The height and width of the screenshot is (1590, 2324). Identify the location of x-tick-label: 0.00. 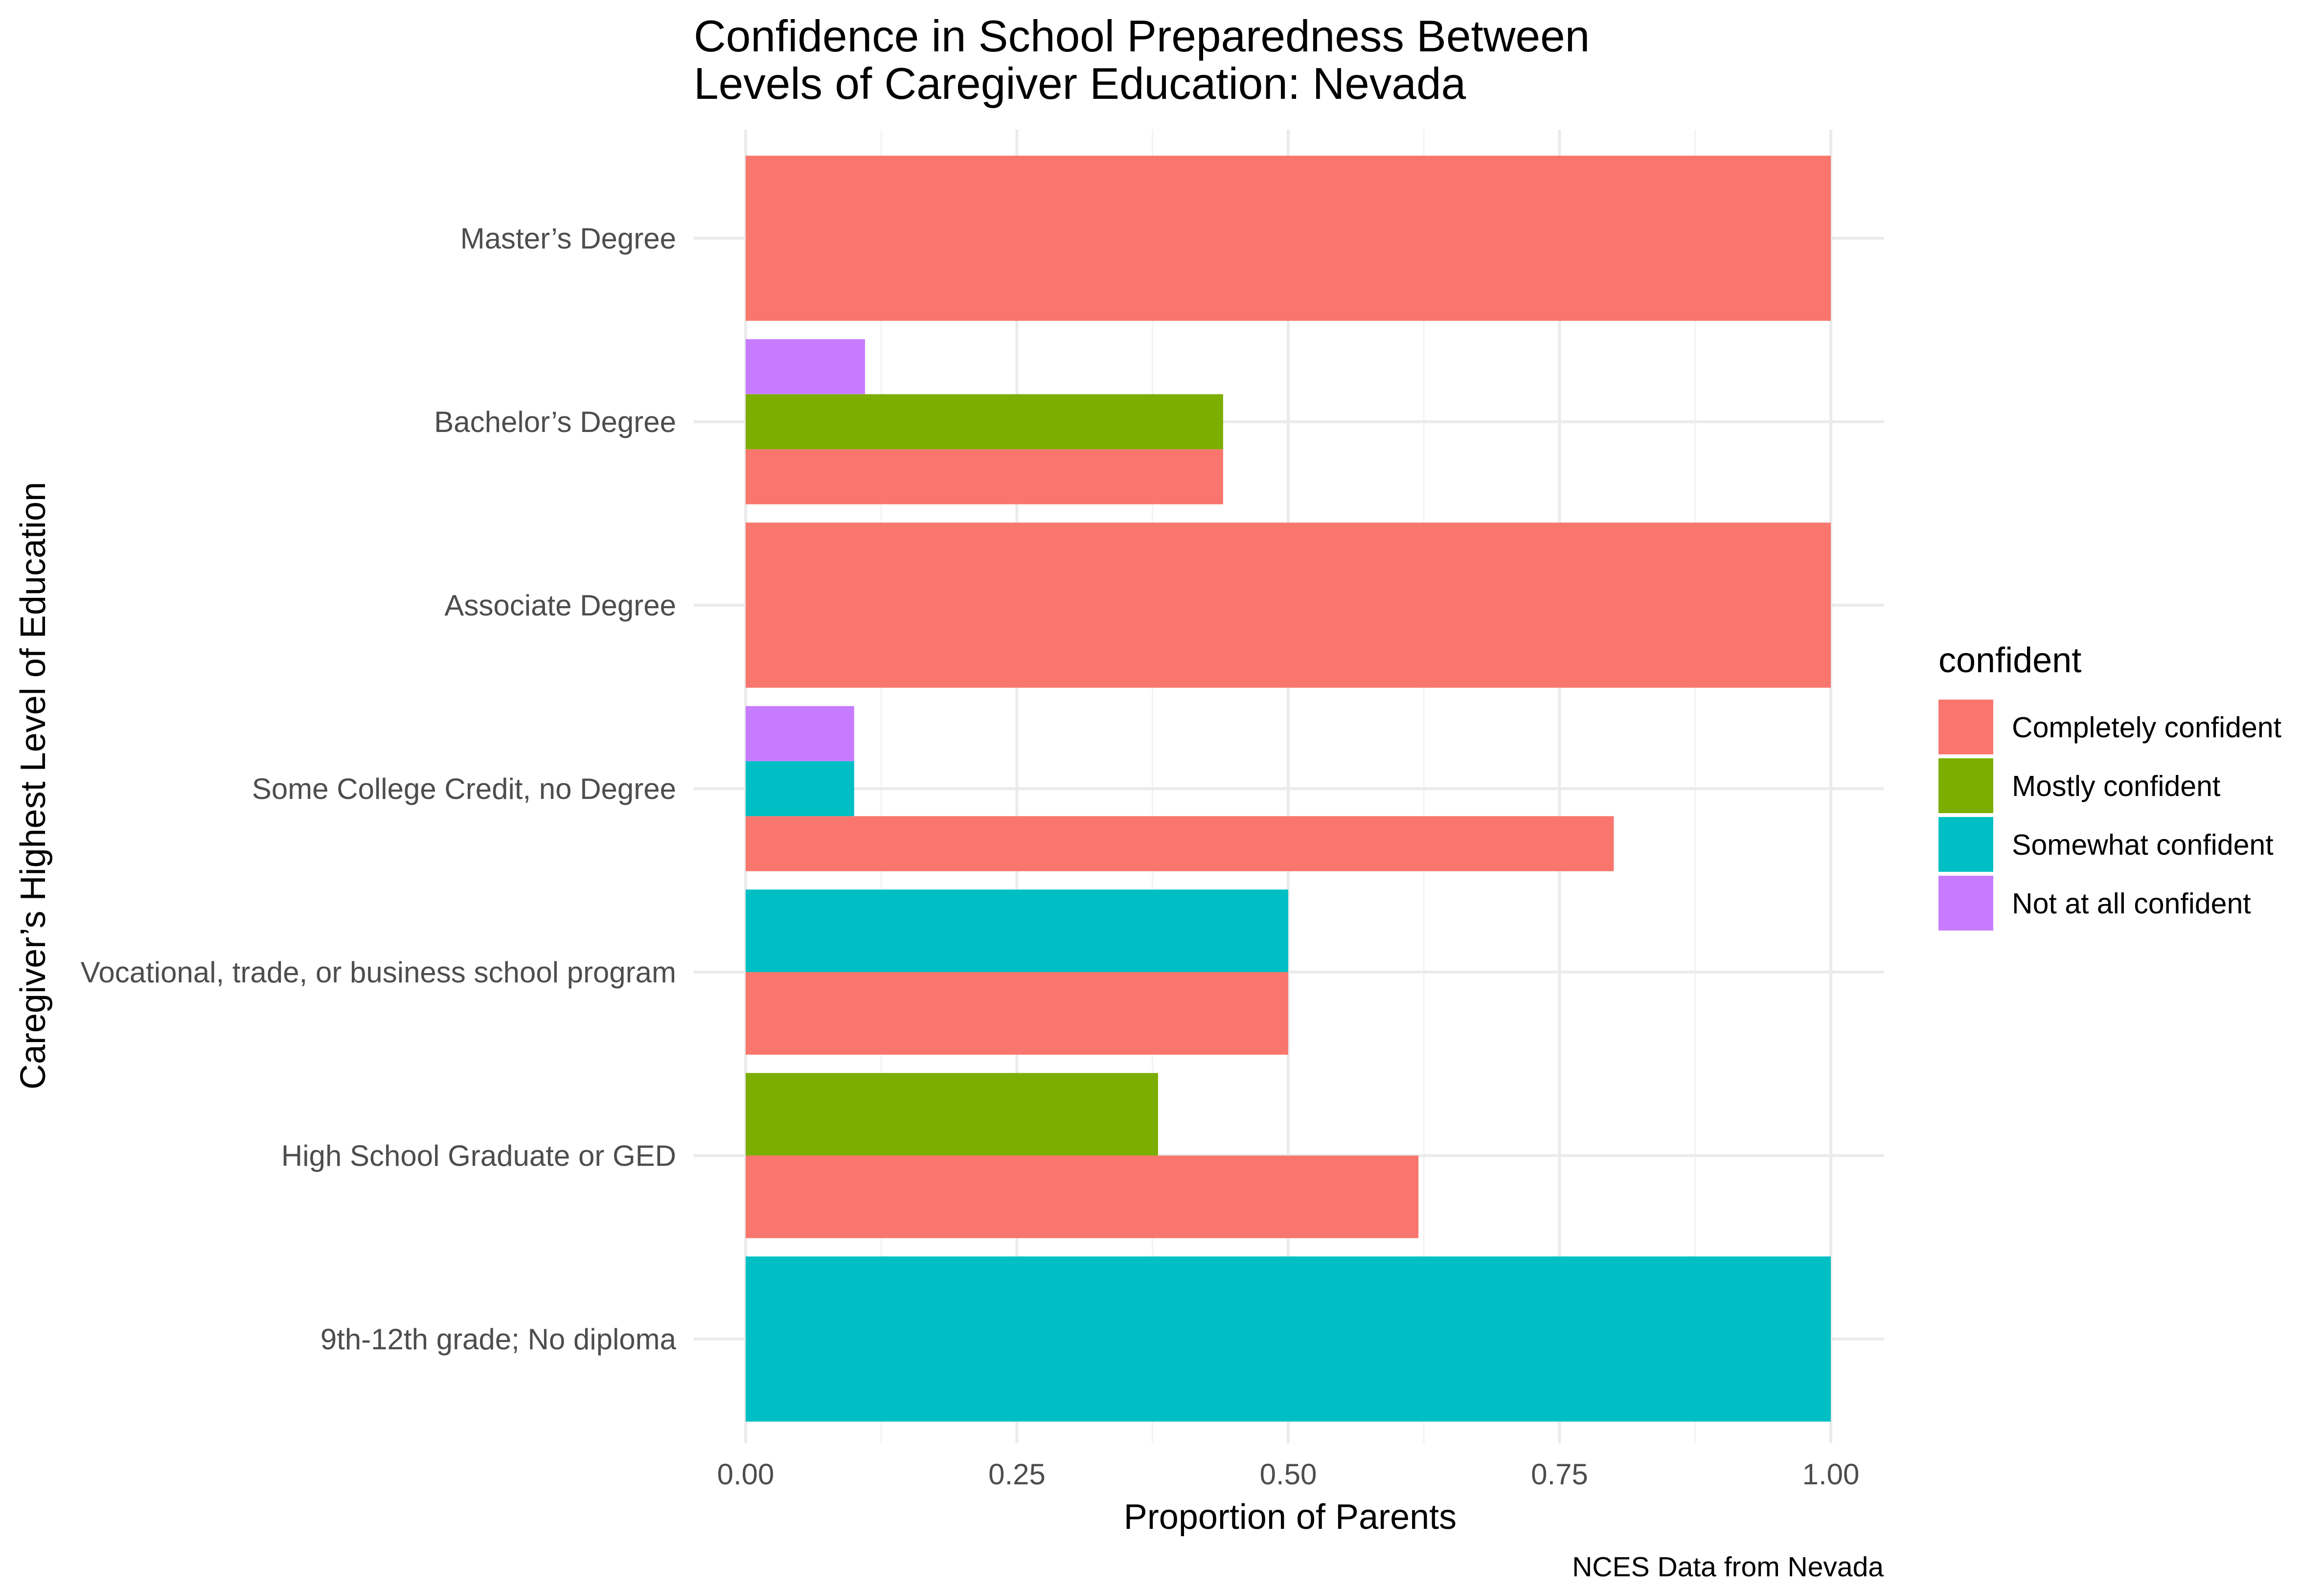
(746, 1475).